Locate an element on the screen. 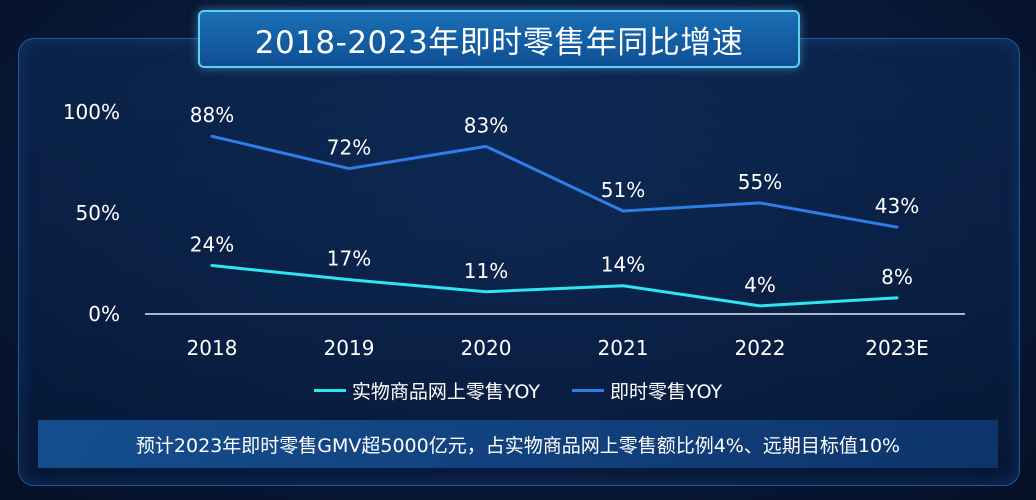  x-tick-label: 2021 is located at coordinates (623, 348).